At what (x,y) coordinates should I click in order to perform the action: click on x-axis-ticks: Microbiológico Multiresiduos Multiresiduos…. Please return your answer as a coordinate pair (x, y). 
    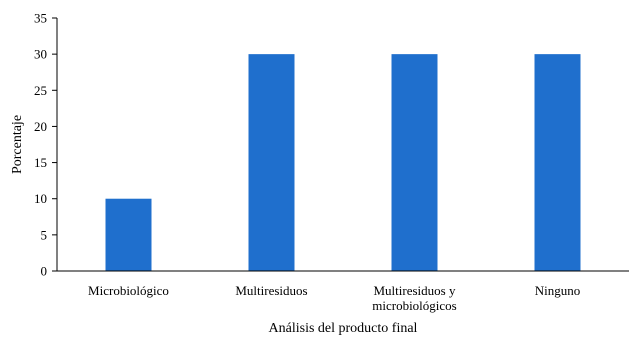
    Looking at the image, I should click on (334, 298).